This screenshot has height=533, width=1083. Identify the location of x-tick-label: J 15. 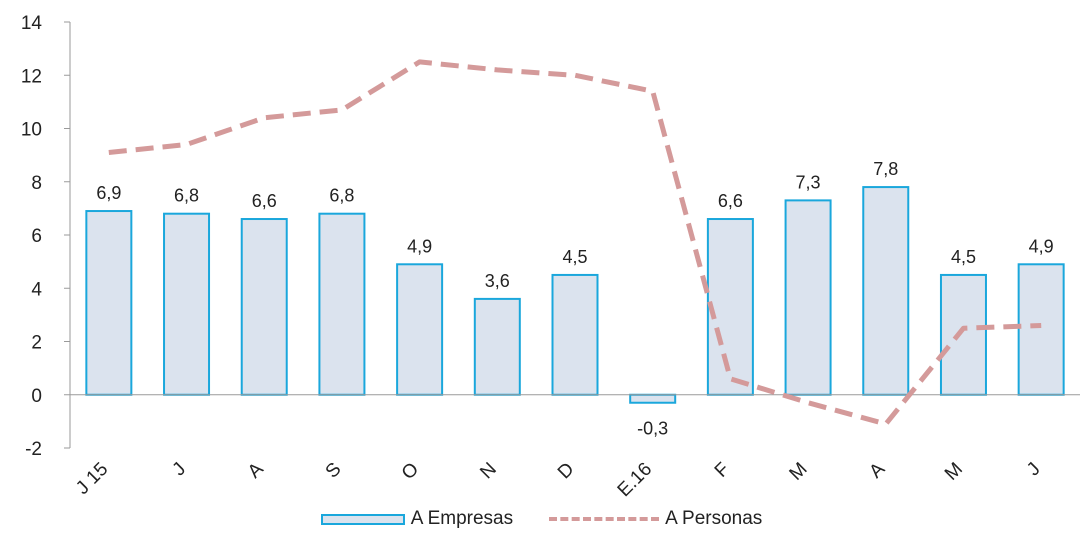
(92, 479).